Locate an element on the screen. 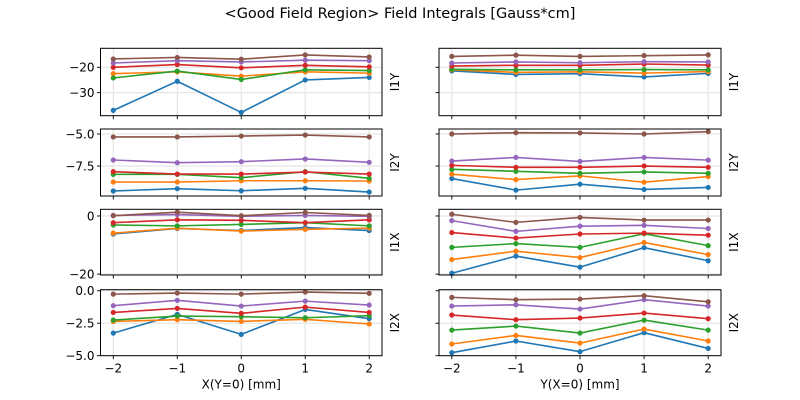  panel-right-3: I1X is located at coordinates (588, 243).